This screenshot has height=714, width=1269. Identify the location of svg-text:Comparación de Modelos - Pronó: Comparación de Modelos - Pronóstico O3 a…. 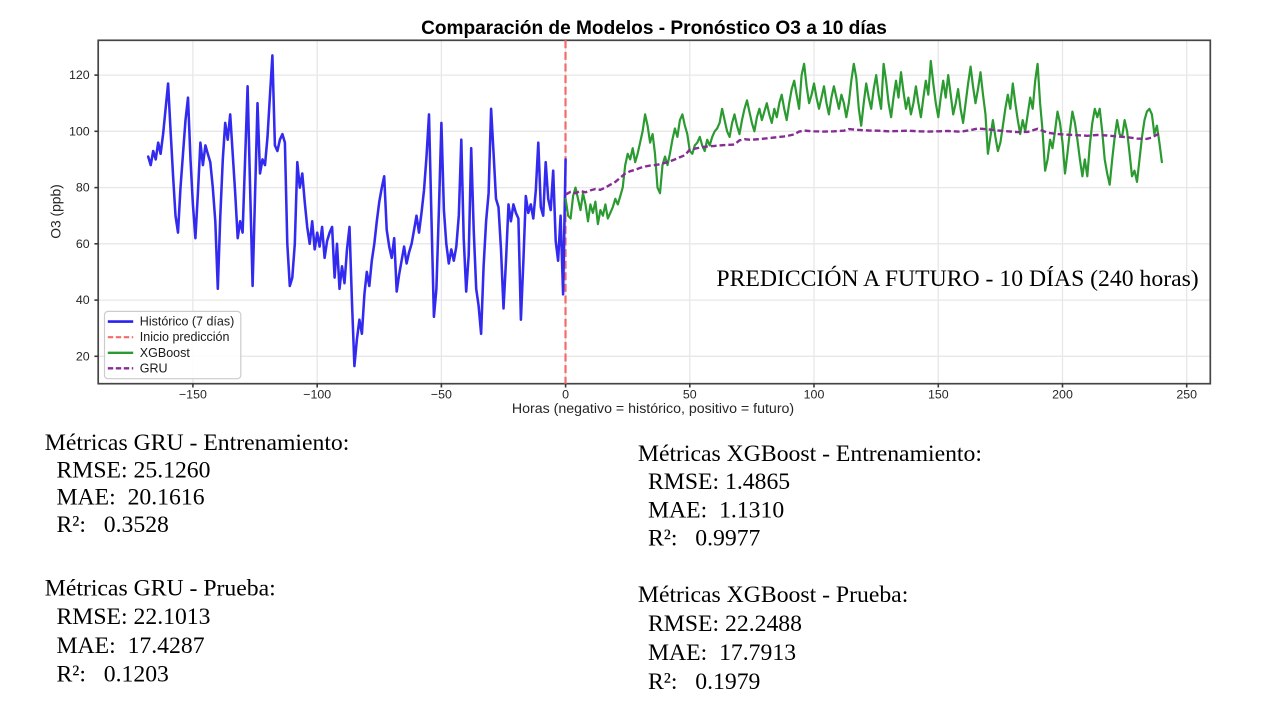
(654, 28).